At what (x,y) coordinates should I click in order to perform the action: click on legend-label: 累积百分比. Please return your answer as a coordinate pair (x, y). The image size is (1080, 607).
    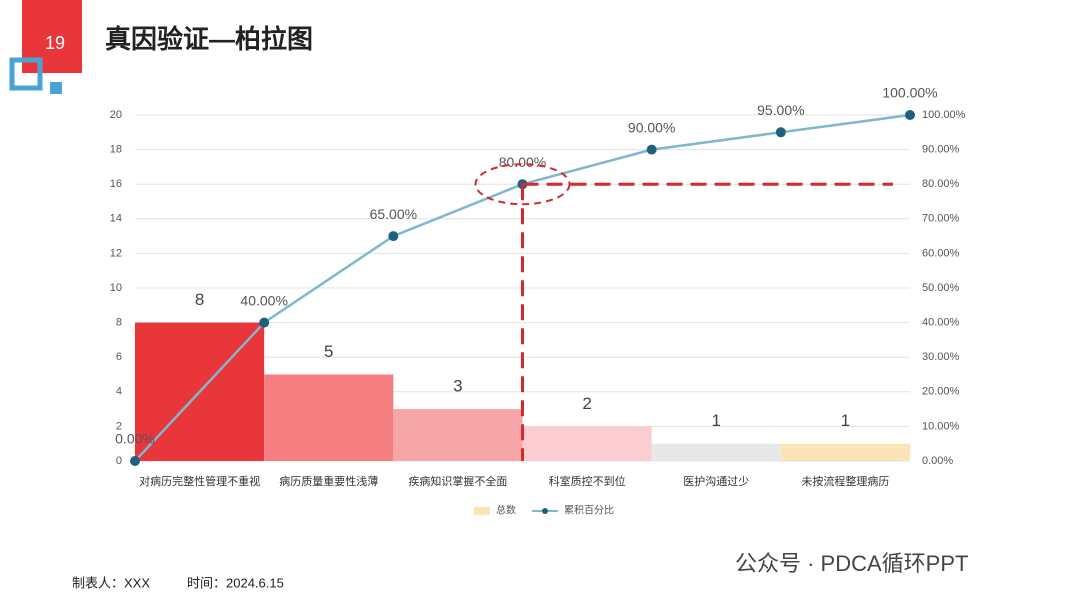
    Looking at the image, I should click on (589, 511).